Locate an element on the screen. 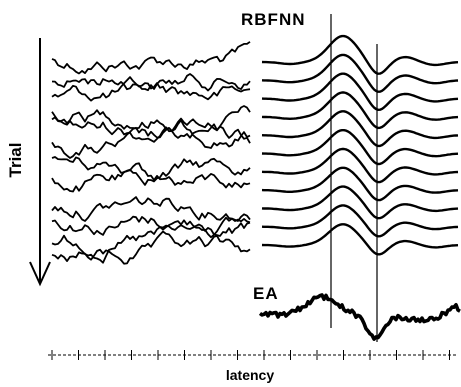  ea-average-trace is located at coordinates (359, 317).